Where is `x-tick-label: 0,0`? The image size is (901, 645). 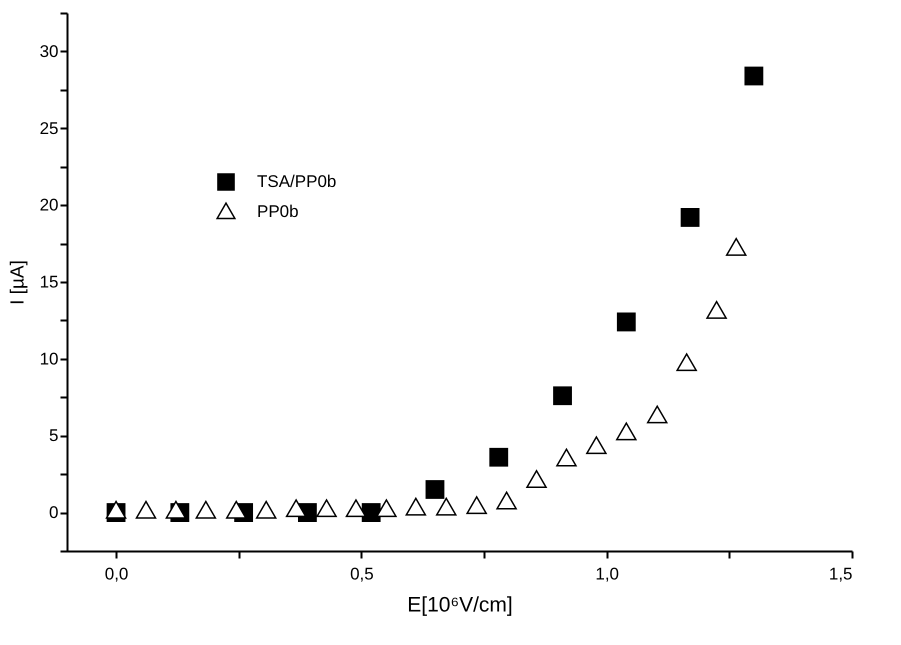
x-tick-label: 0,0 is located at coordinates (116, 574).